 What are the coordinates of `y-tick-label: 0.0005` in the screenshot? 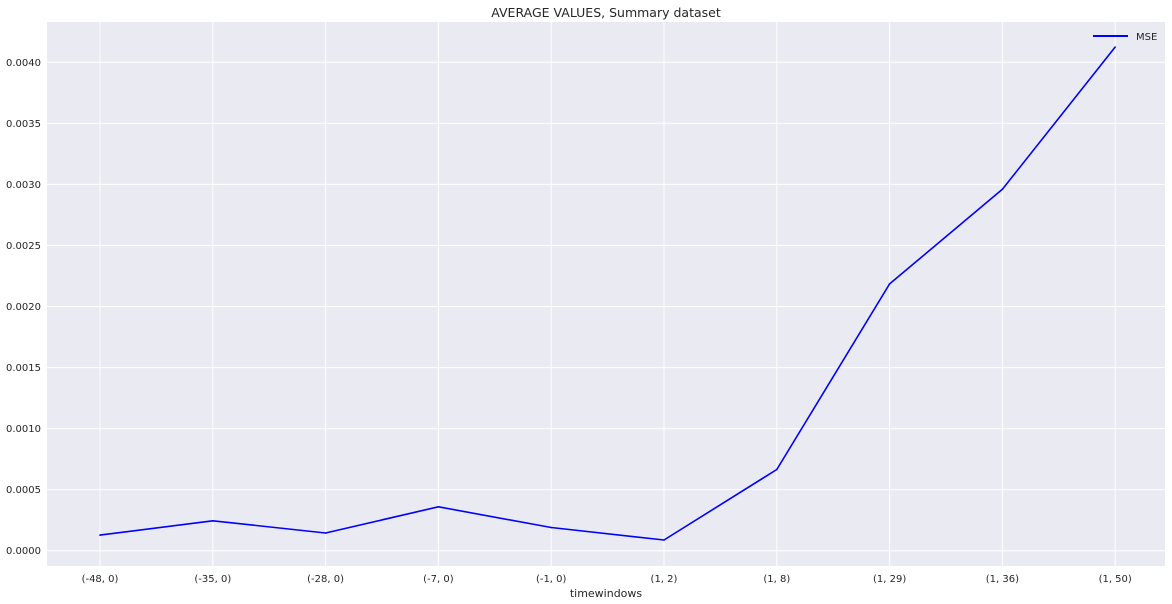 It's located at (23, 490).